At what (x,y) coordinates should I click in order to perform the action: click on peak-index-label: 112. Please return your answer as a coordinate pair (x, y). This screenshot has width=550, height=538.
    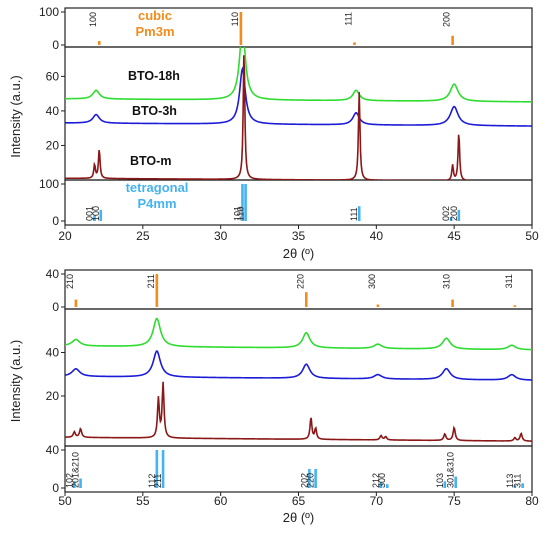
    Looking at the image, I should click on (152, 481).